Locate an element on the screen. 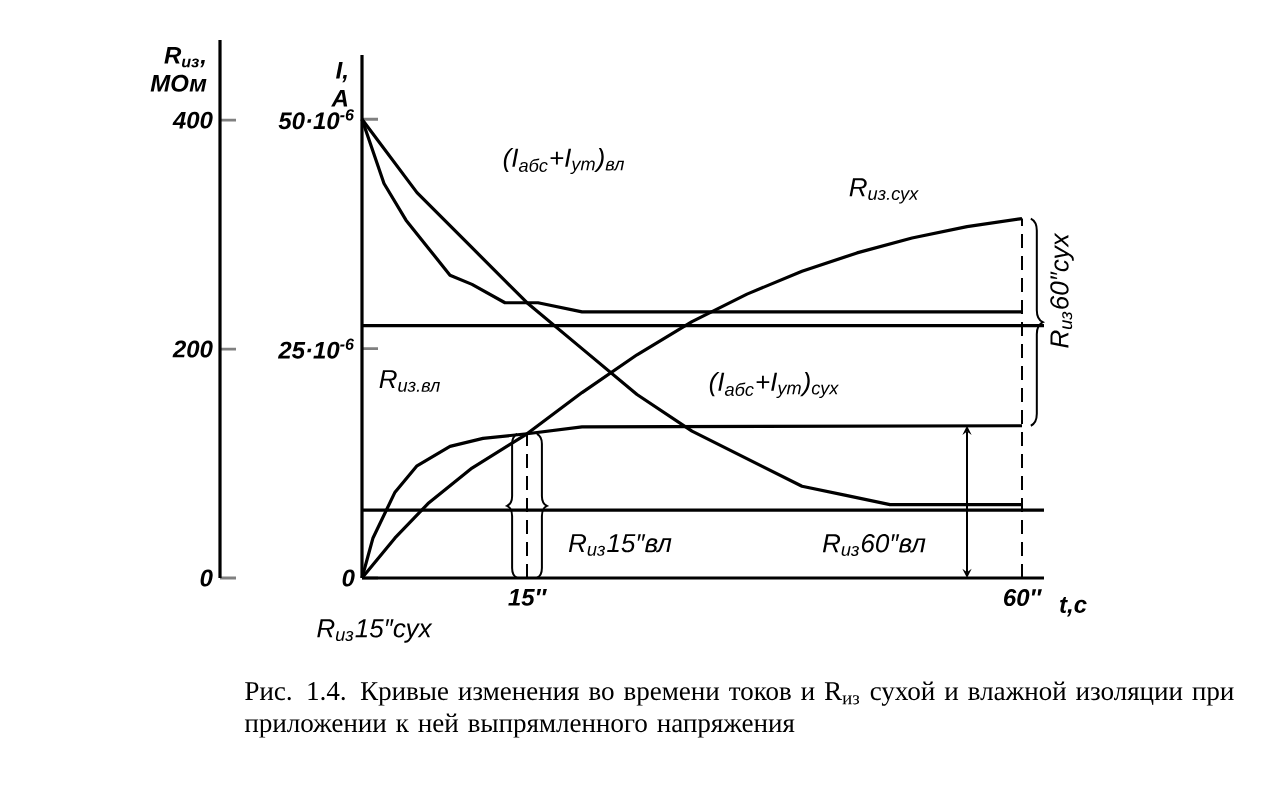 This screenshot has height=805, width=1270. annotation: R$_{из}$60″вл is located at coordinates (874, 545).